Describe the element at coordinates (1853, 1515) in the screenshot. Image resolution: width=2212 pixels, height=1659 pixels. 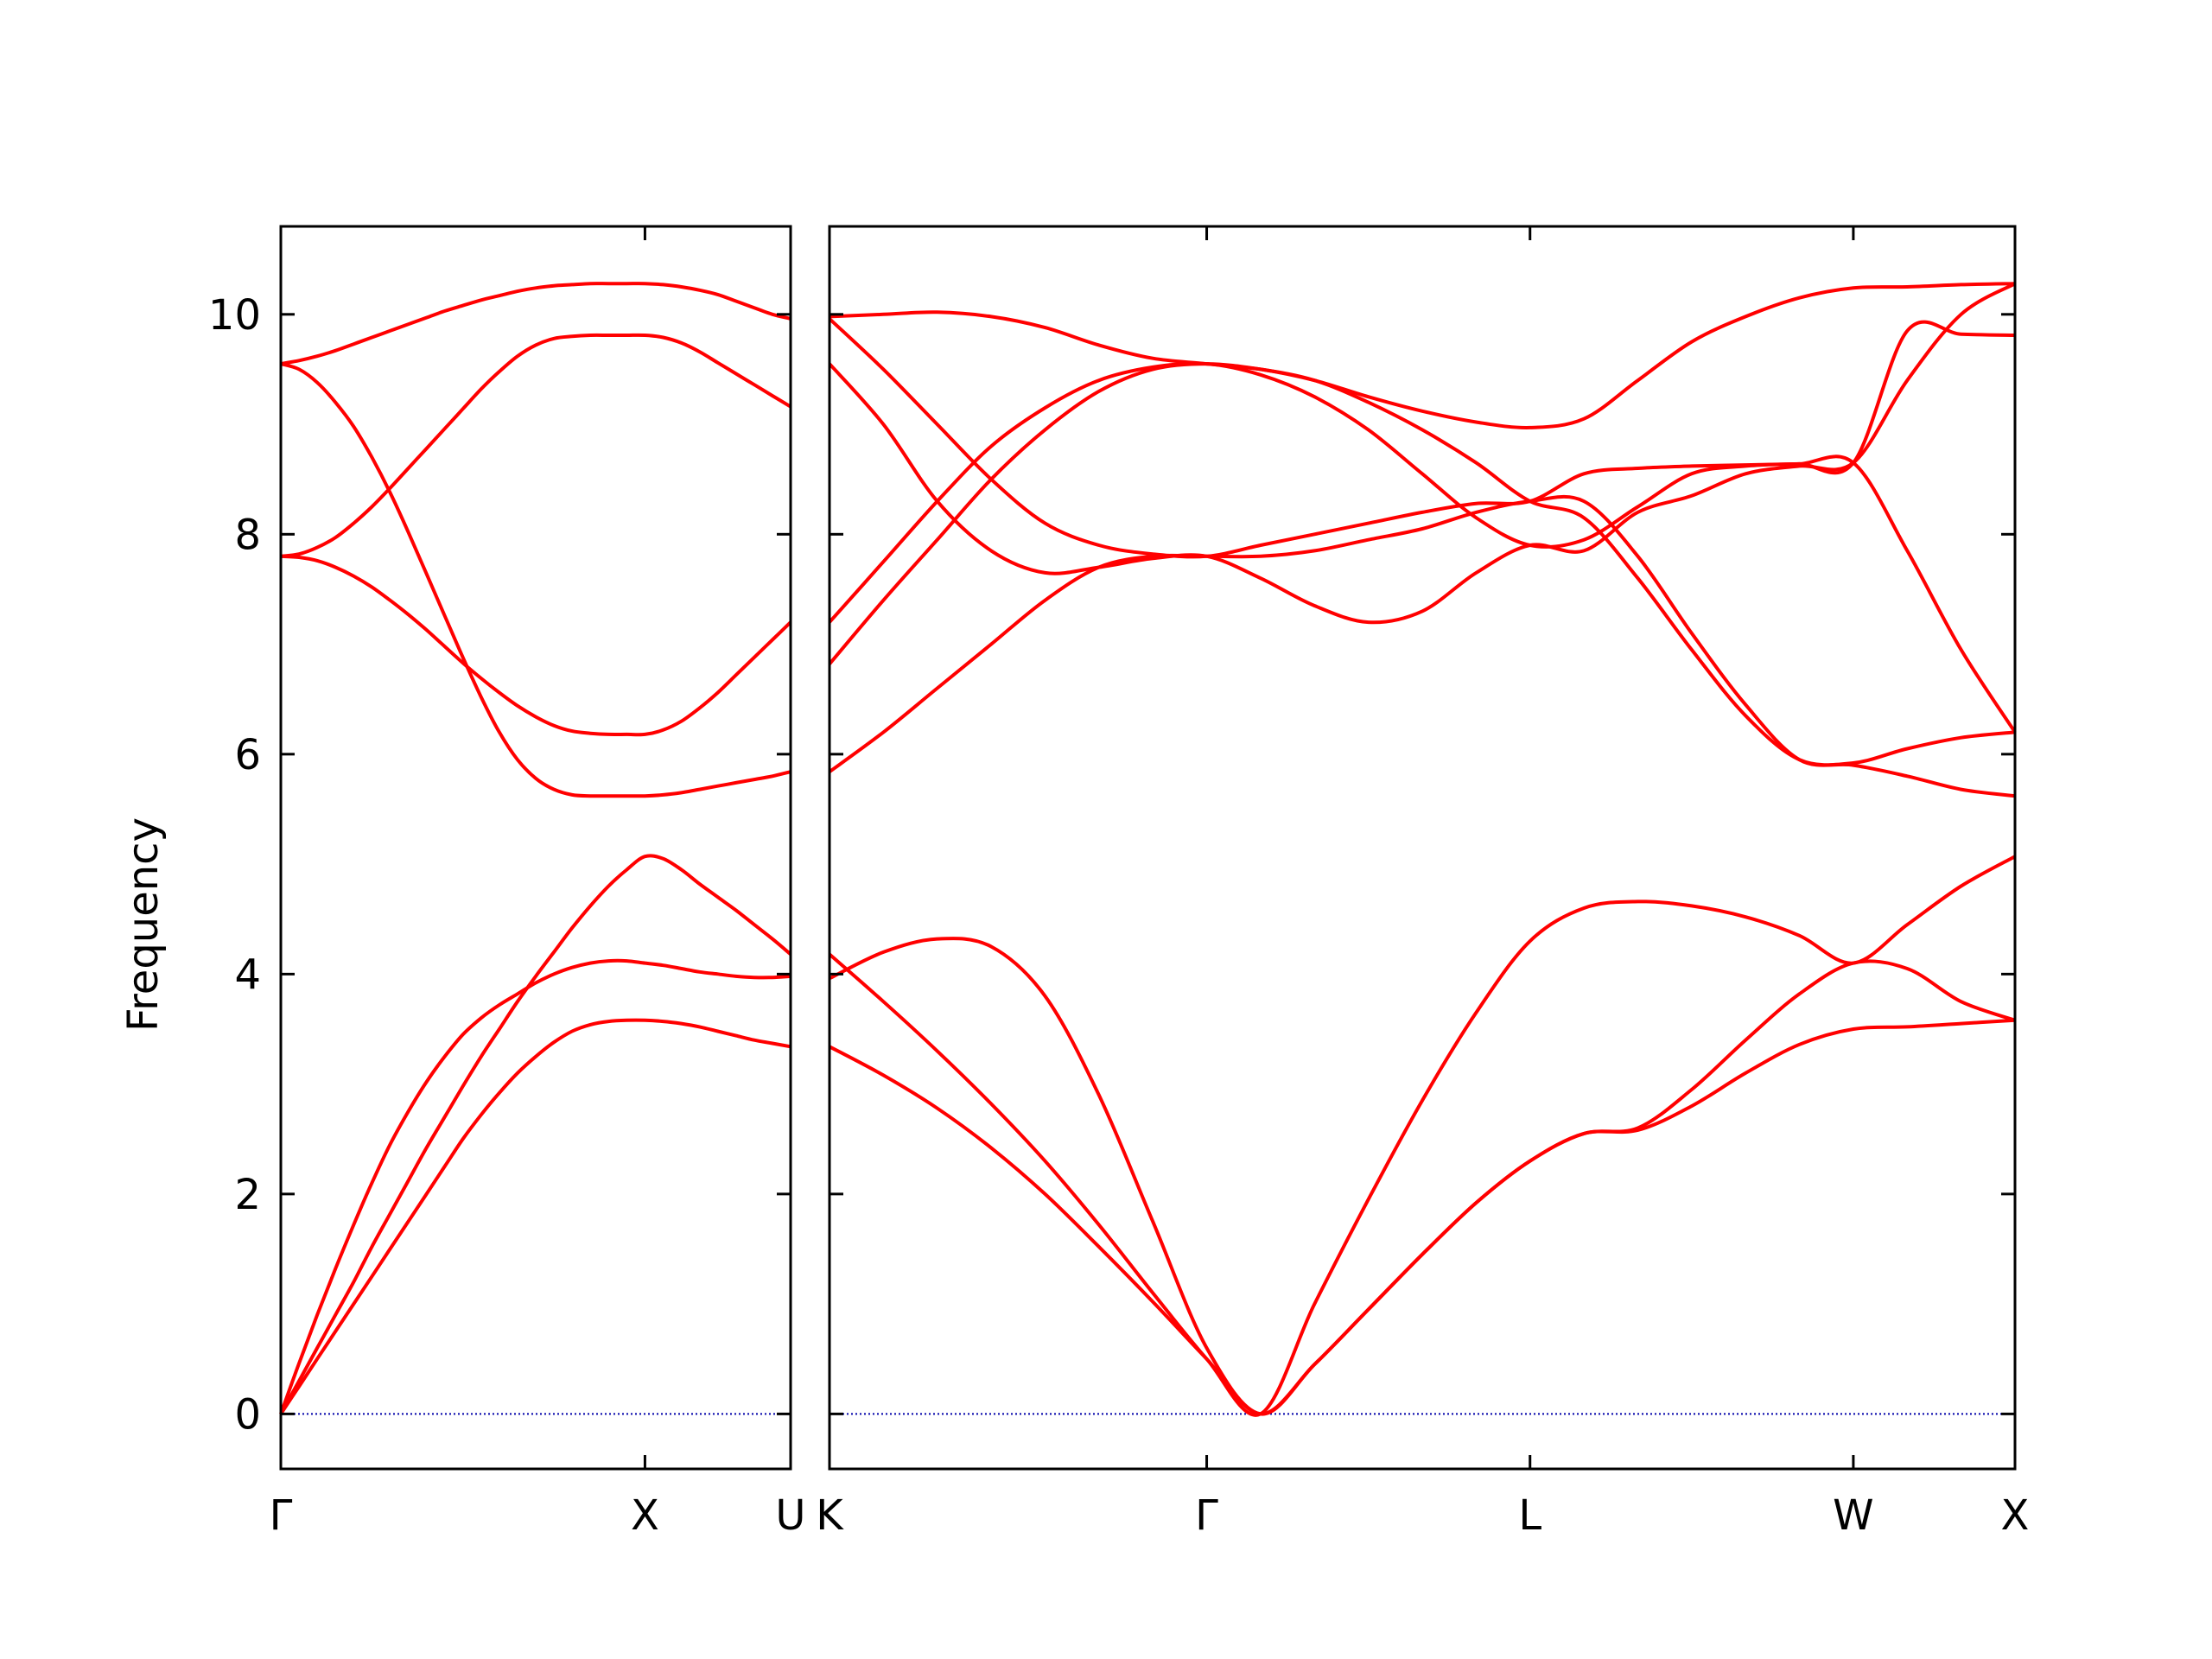
I see `x-tick-label: W` at that location.